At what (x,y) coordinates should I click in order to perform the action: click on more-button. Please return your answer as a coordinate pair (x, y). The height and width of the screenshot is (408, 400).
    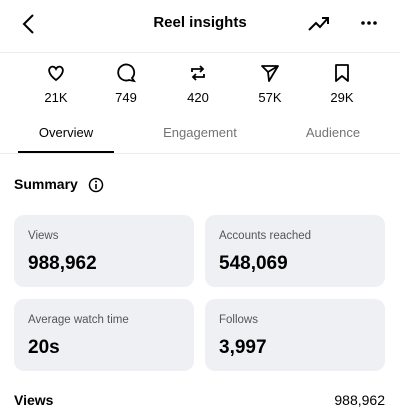
    Looking at the image, I should click on (369, 23).